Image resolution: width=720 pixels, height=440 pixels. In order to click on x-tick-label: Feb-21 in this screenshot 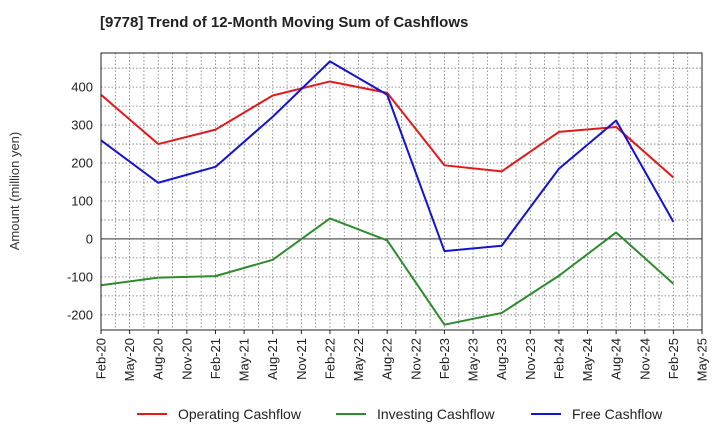, I will do `click(215, 358)`.